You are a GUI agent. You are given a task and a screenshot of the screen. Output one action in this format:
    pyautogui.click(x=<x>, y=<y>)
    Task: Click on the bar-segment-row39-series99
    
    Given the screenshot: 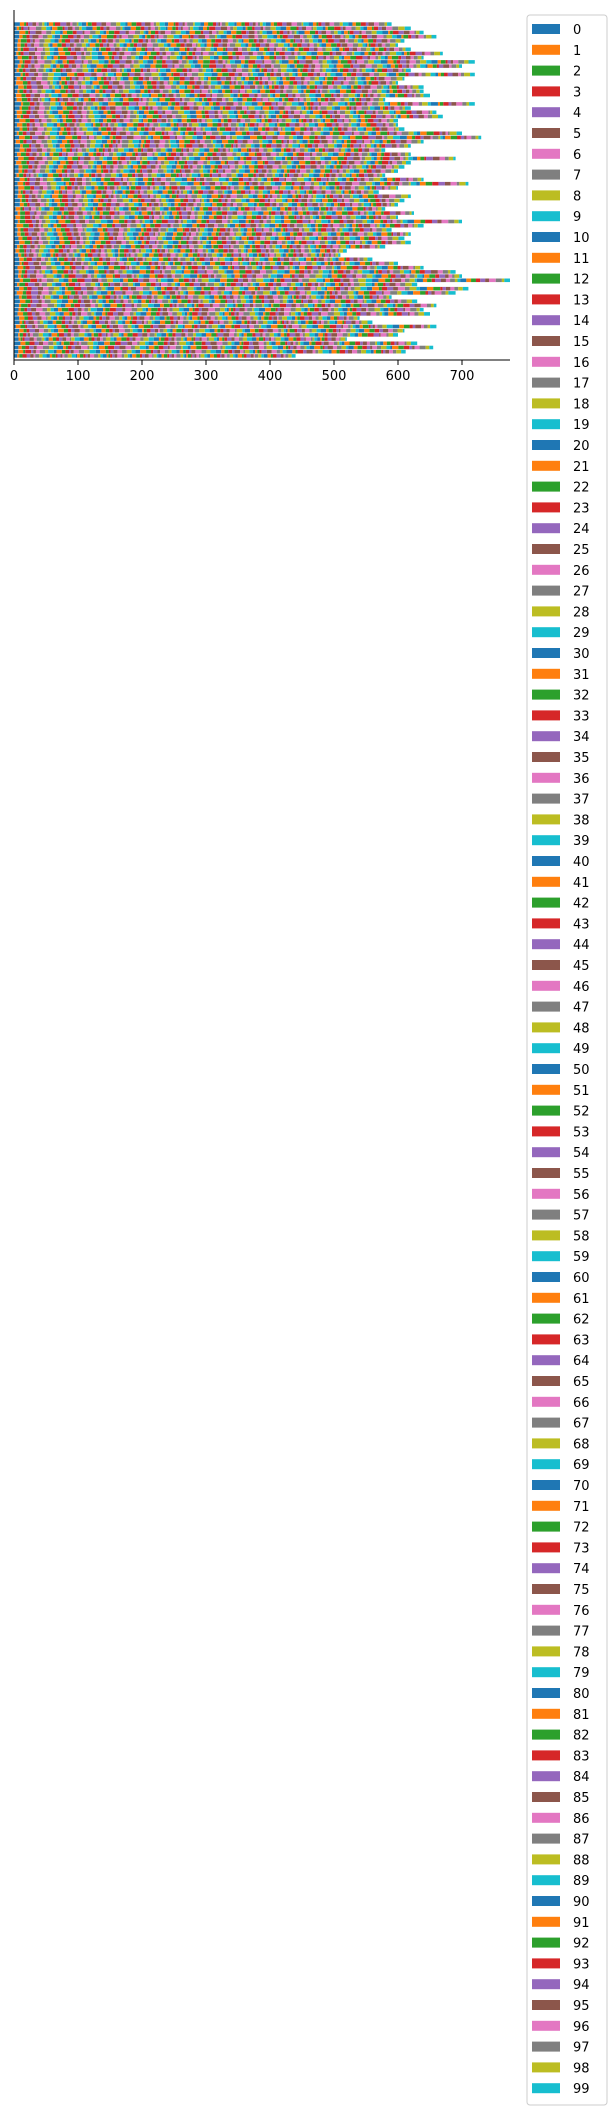 What is the action you would take?
    pyautogui.click(x=375, y=192)
    